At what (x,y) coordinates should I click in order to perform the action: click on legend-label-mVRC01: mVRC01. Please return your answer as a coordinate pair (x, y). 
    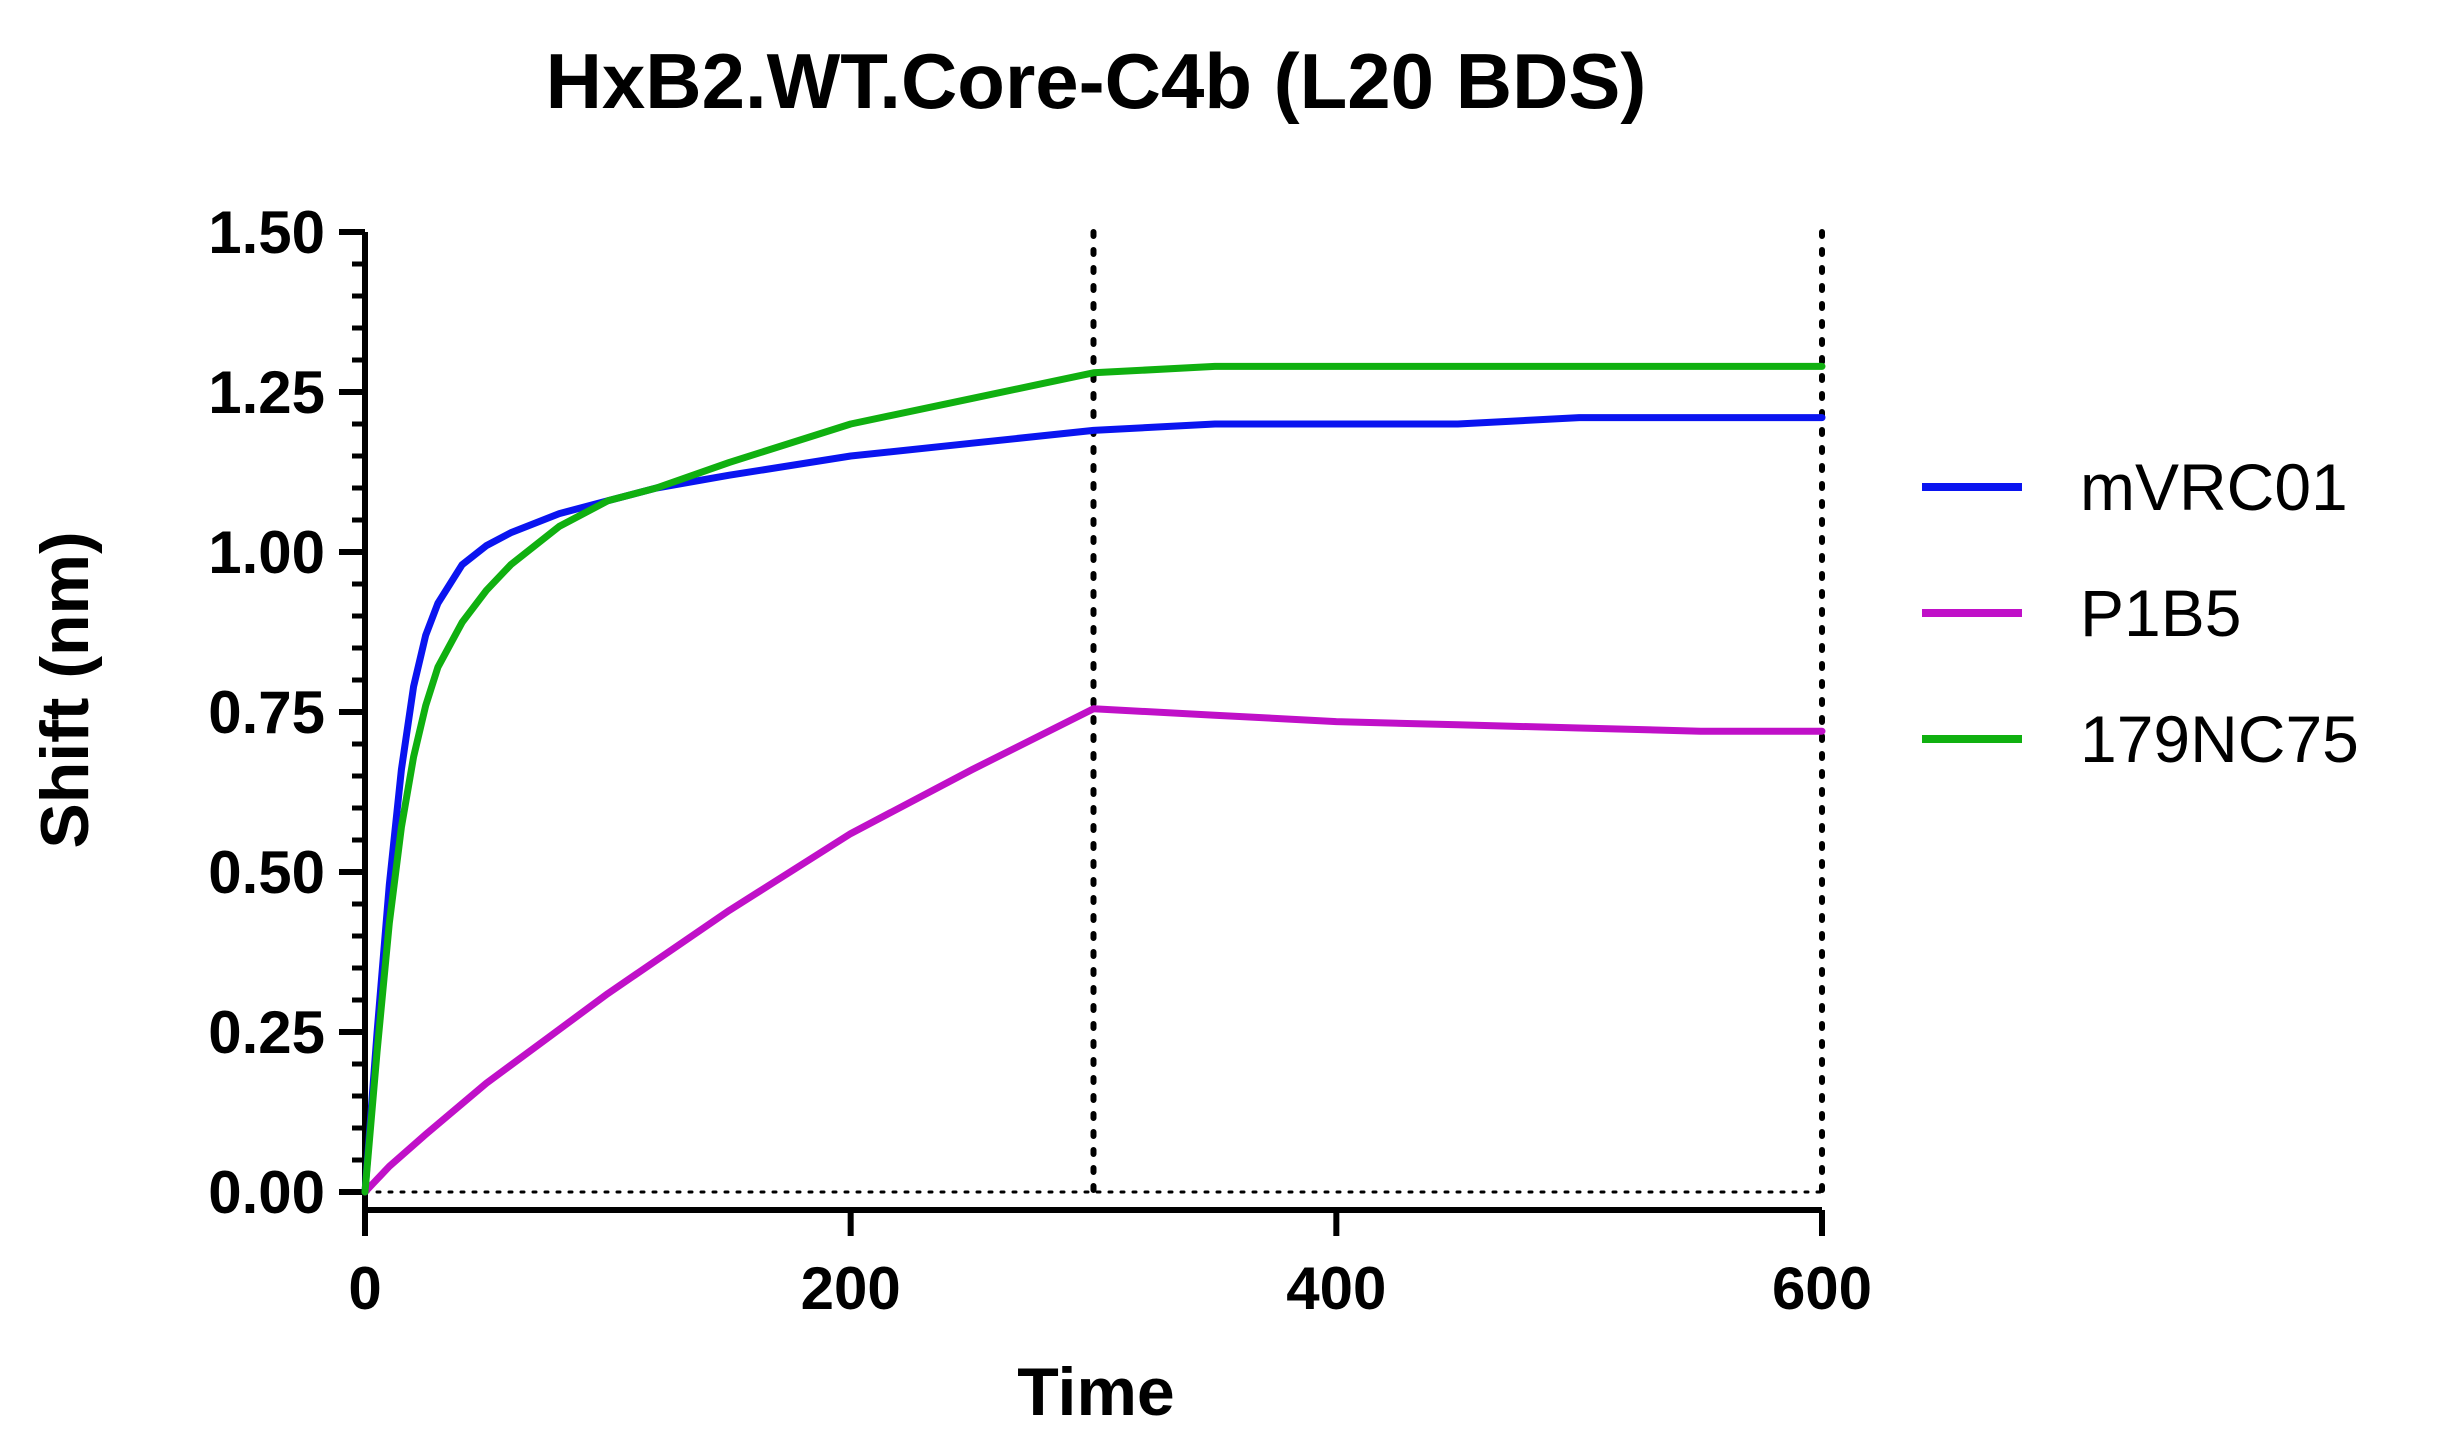
    Looking at the image, I should click on (2214, 487).